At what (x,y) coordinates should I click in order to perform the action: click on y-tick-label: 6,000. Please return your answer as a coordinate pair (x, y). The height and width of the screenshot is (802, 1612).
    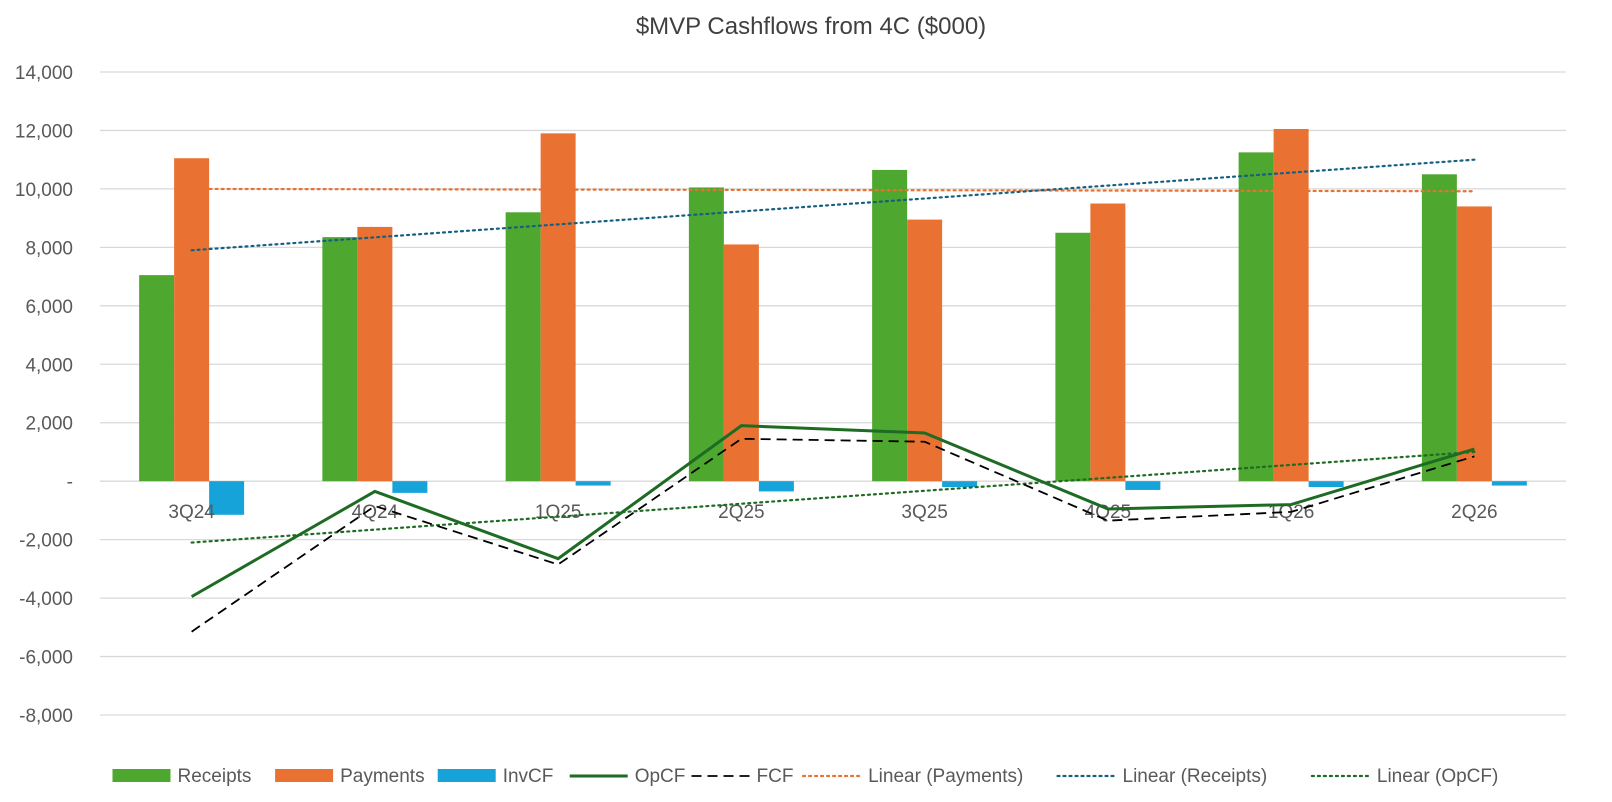
    Looking at the image, I should click on (49, 307).